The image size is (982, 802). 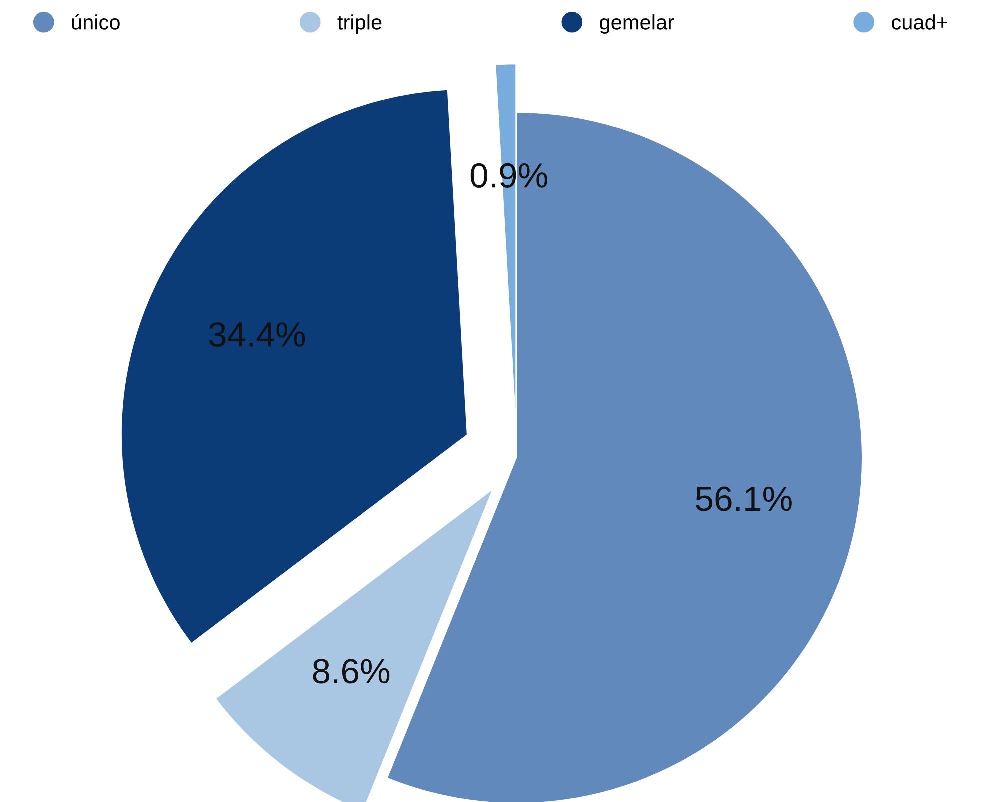 What do you see at coordinates (351, 671) in the screenshot?
I see `data-label: 8.6%` at bounding box center [351, 671].